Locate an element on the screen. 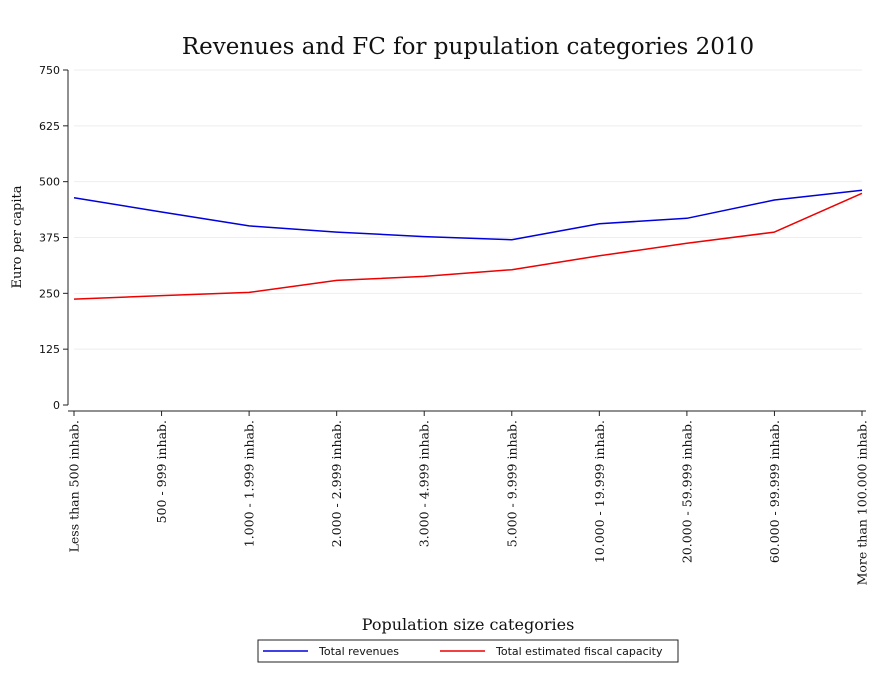  y-axis-title: Euro per capita is located at coordinates (17, 236).